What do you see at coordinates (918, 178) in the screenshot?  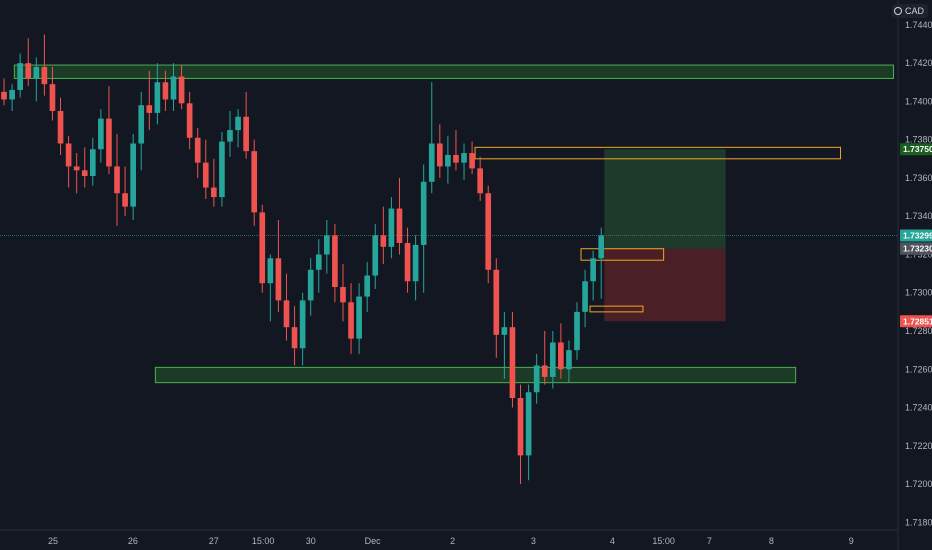 I see `price-tick-label: 1.73600` at bounding box center [918, 178].